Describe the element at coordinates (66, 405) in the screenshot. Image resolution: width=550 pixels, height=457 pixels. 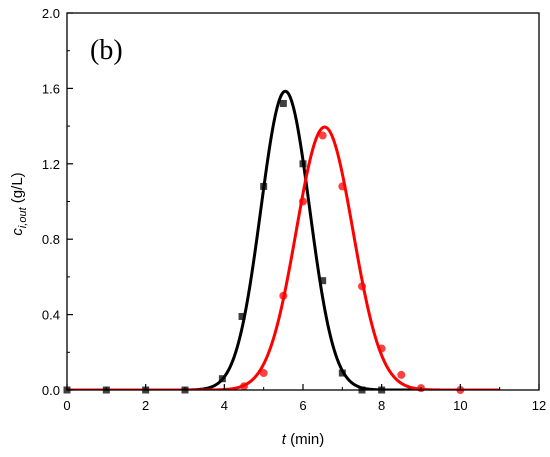
I see `x-tick-label-0: 0` at that location.